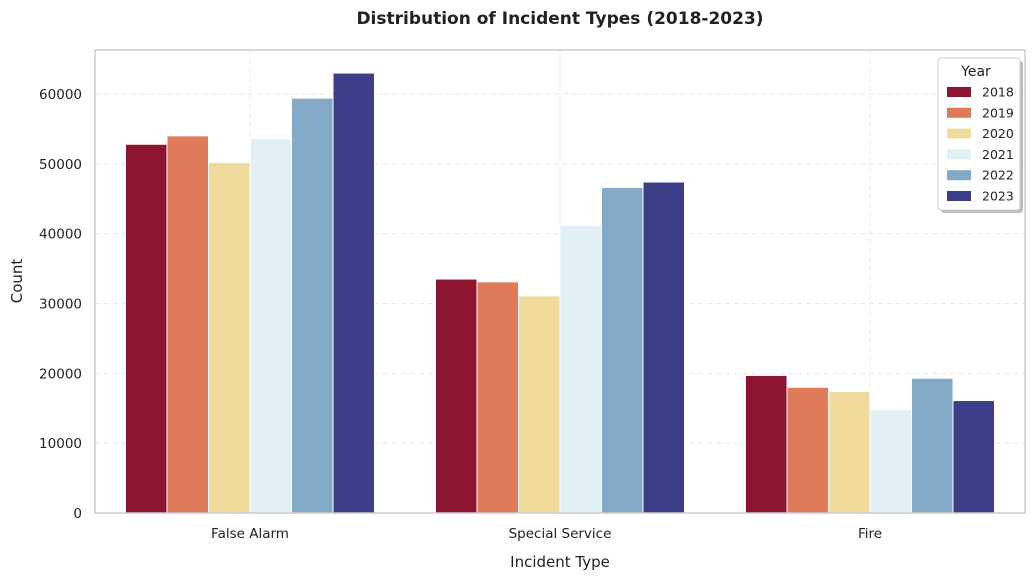  Describe the element at coordinates (807, 450) in the screenshot. I see `bar-2019-fire` at that location.